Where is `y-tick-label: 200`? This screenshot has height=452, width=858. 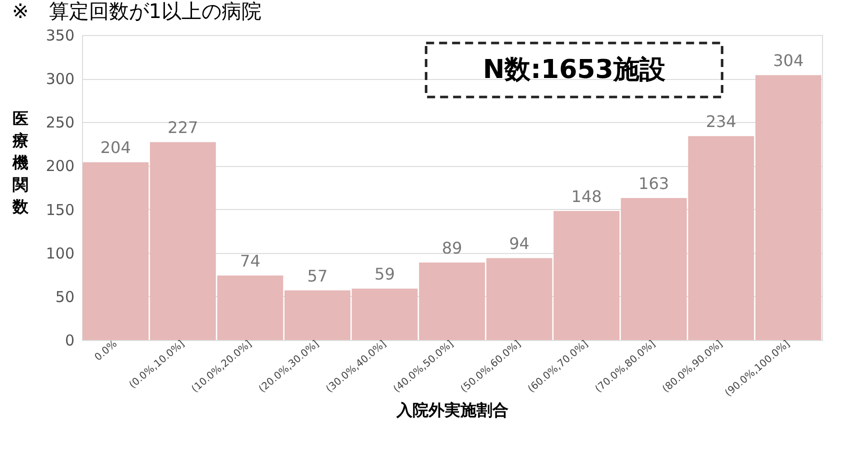 y-tick-label: 200 is located at coordinates (60, 166).